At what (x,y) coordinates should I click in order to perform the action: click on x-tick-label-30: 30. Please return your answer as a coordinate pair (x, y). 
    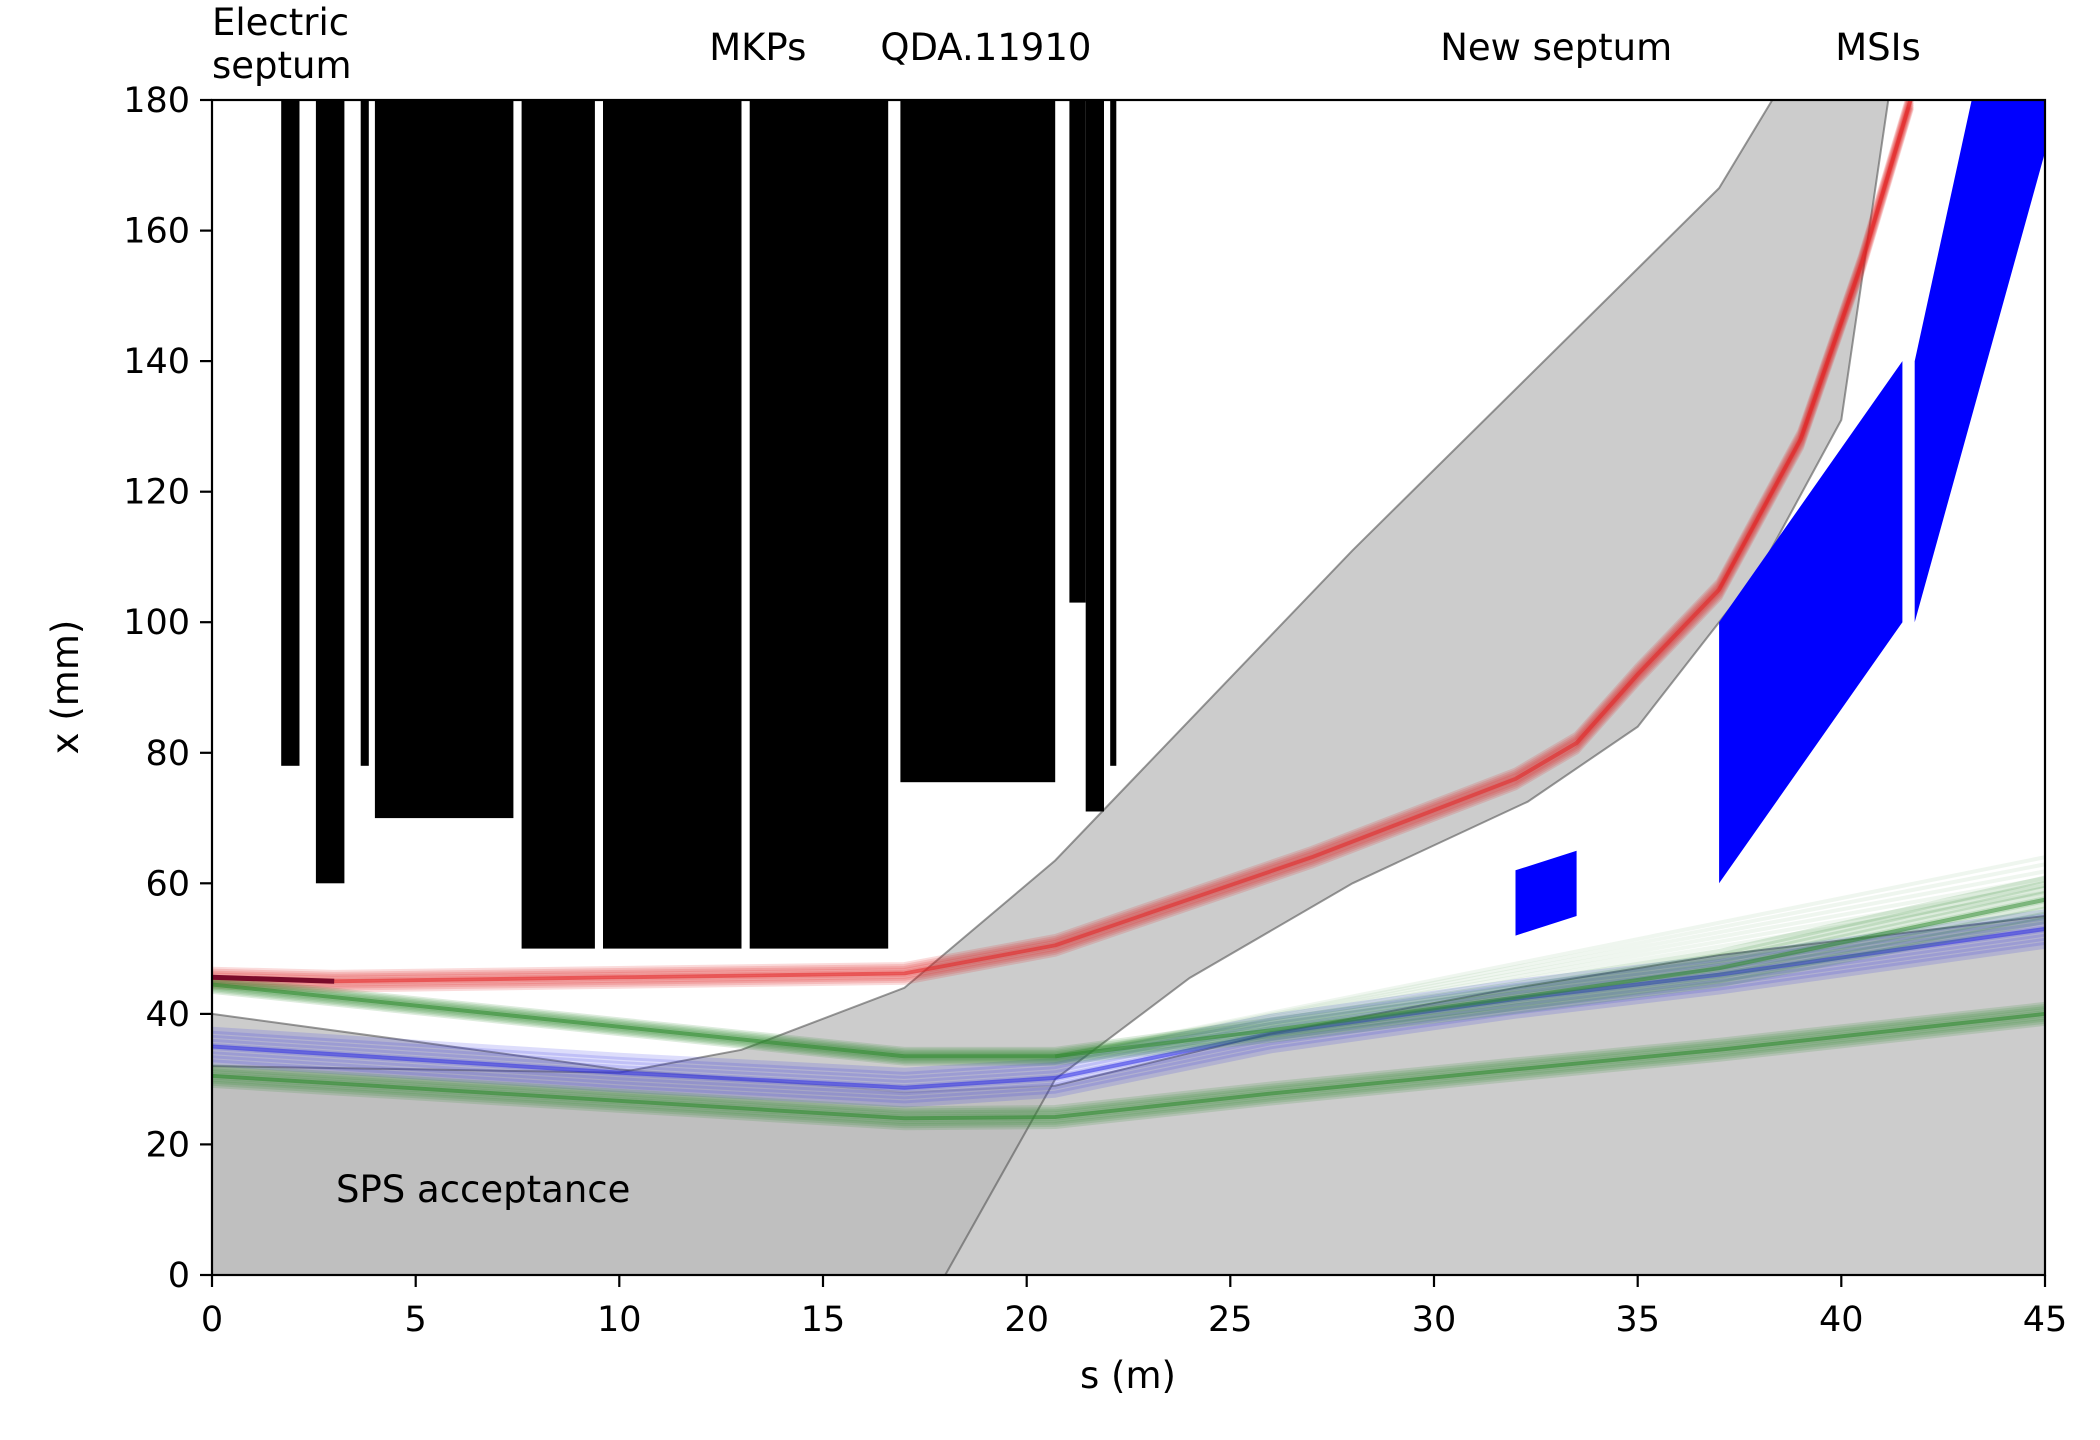
    Looking at the image, I should click on (1434, 1320).